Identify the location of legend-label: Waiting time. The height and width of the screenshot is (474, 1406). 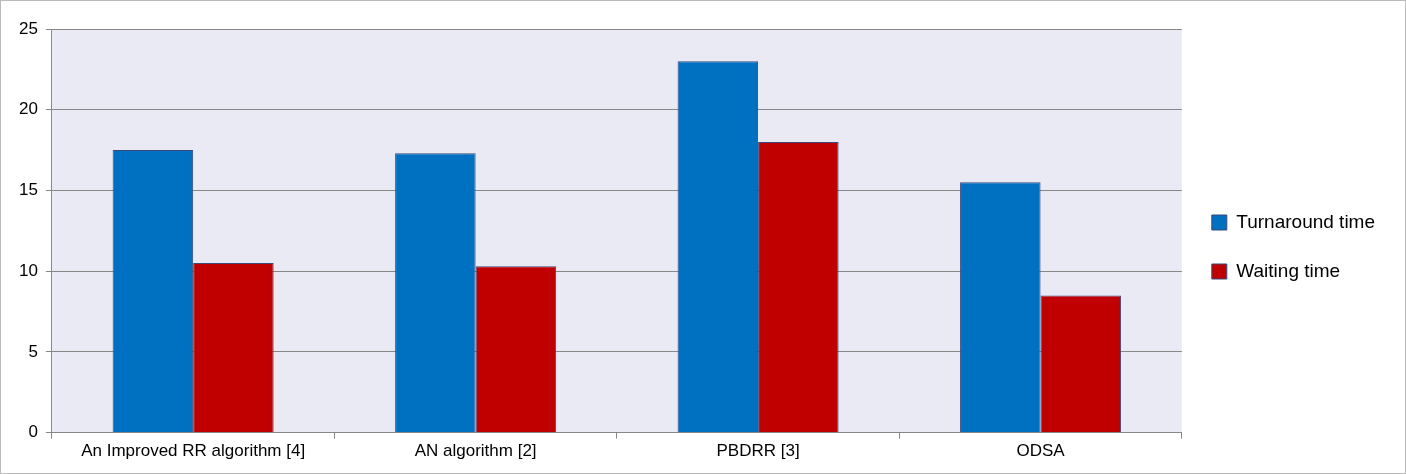
(1288, 270).